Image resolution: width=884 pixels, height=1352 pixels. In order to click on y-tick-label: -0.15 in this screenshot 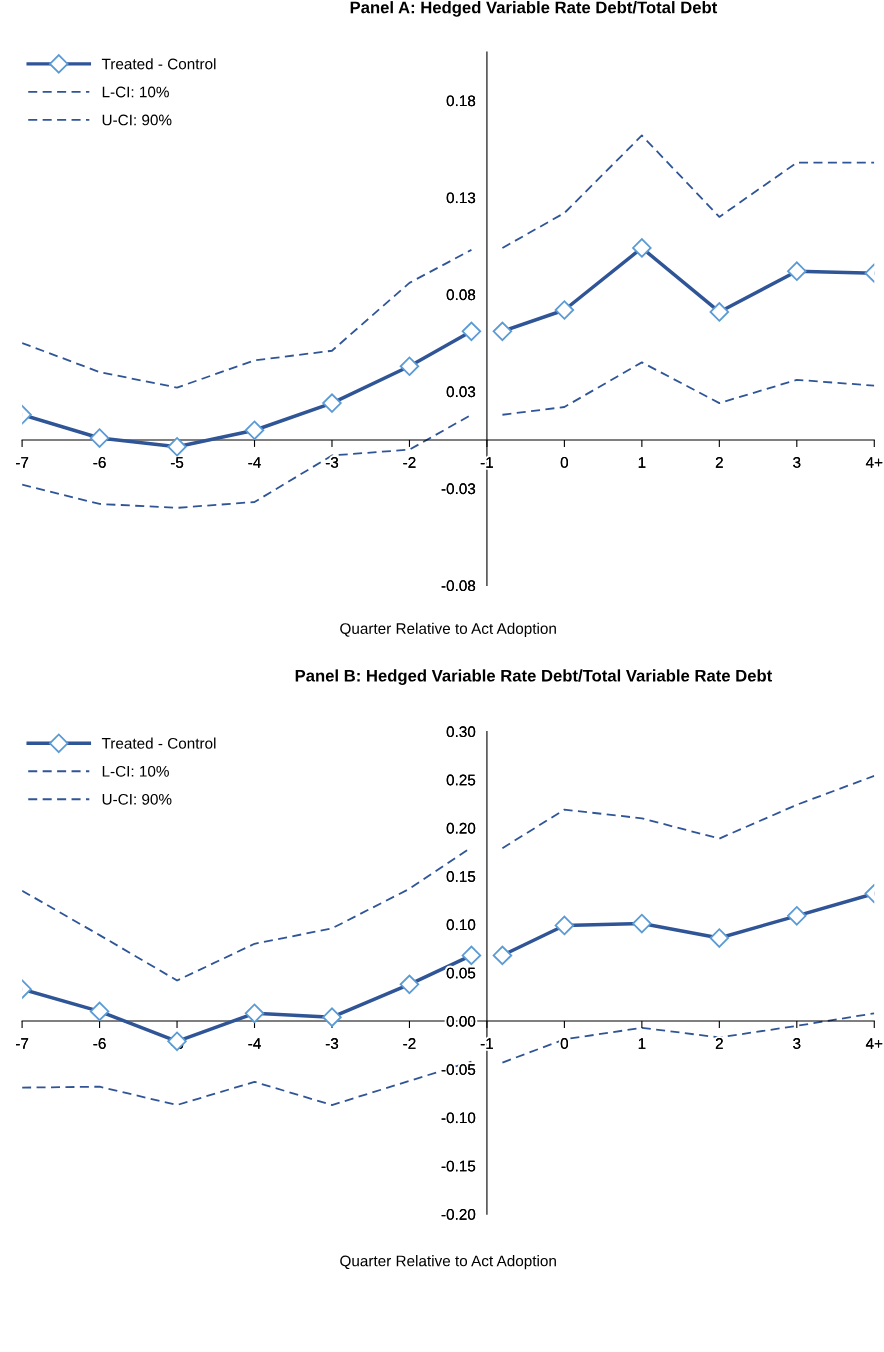, I will do `click(458, 1166)`.